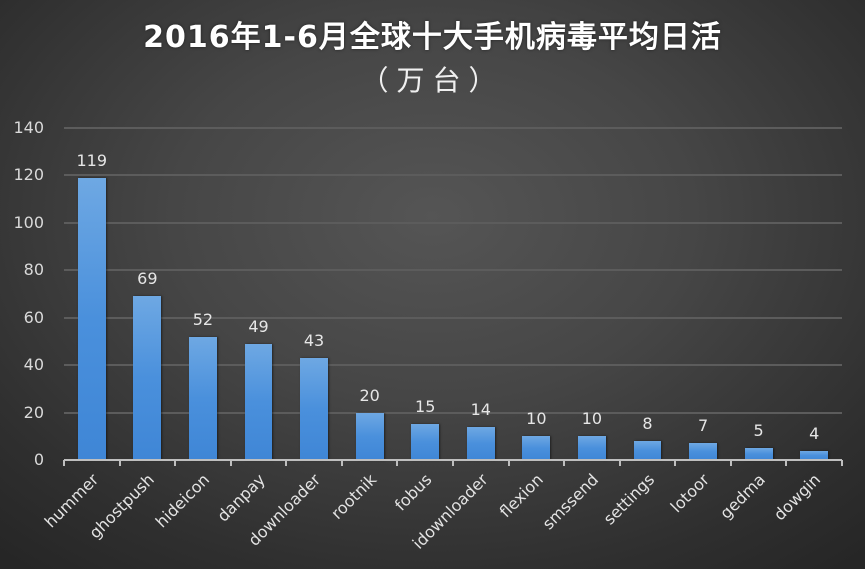 The image size is (865, 569). I want to click on chart-subtitle: （万台）, so click(432, 80).